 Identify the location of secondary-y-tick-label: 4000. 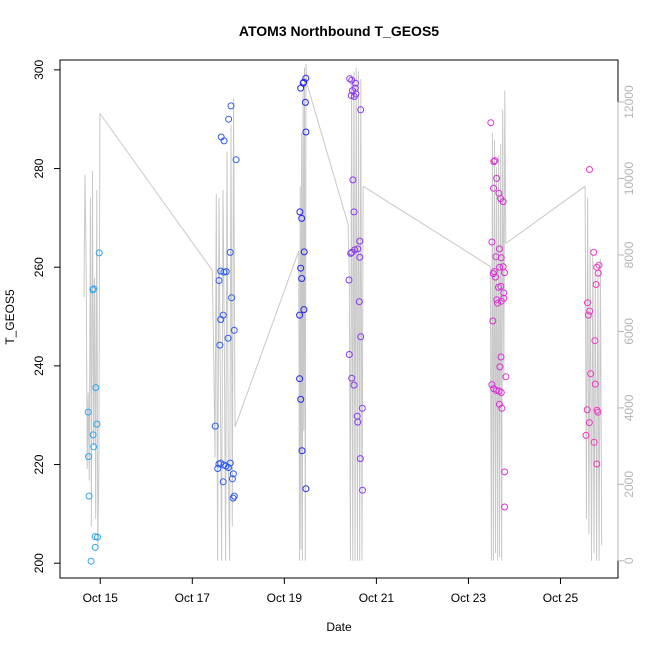
(629, 407).